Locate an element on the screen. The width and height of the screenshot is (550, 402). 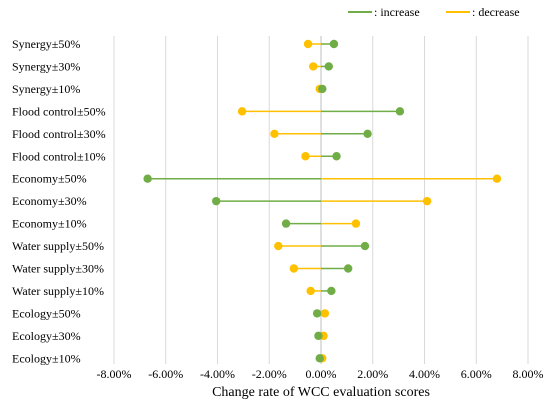
row-label: Water supply±30% is located at coordinates (58, 269).